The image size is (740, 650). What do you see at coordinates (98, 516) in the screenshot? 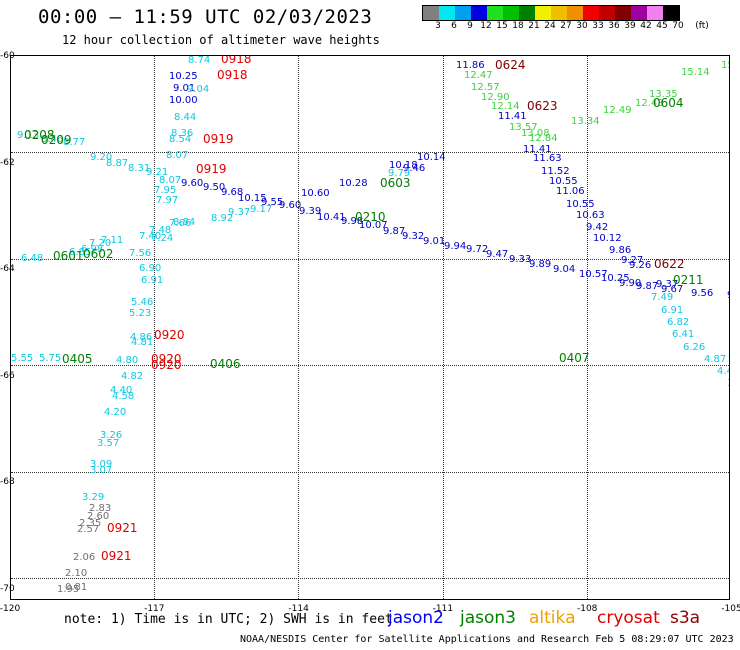
I see `gray-track-value: 2.60` at bounding box center [98, 516].